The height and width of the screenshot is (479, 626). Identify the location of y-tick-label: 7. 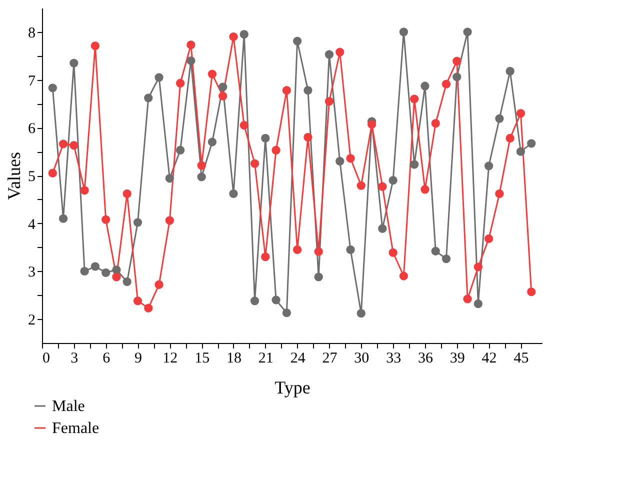
(32, 81).